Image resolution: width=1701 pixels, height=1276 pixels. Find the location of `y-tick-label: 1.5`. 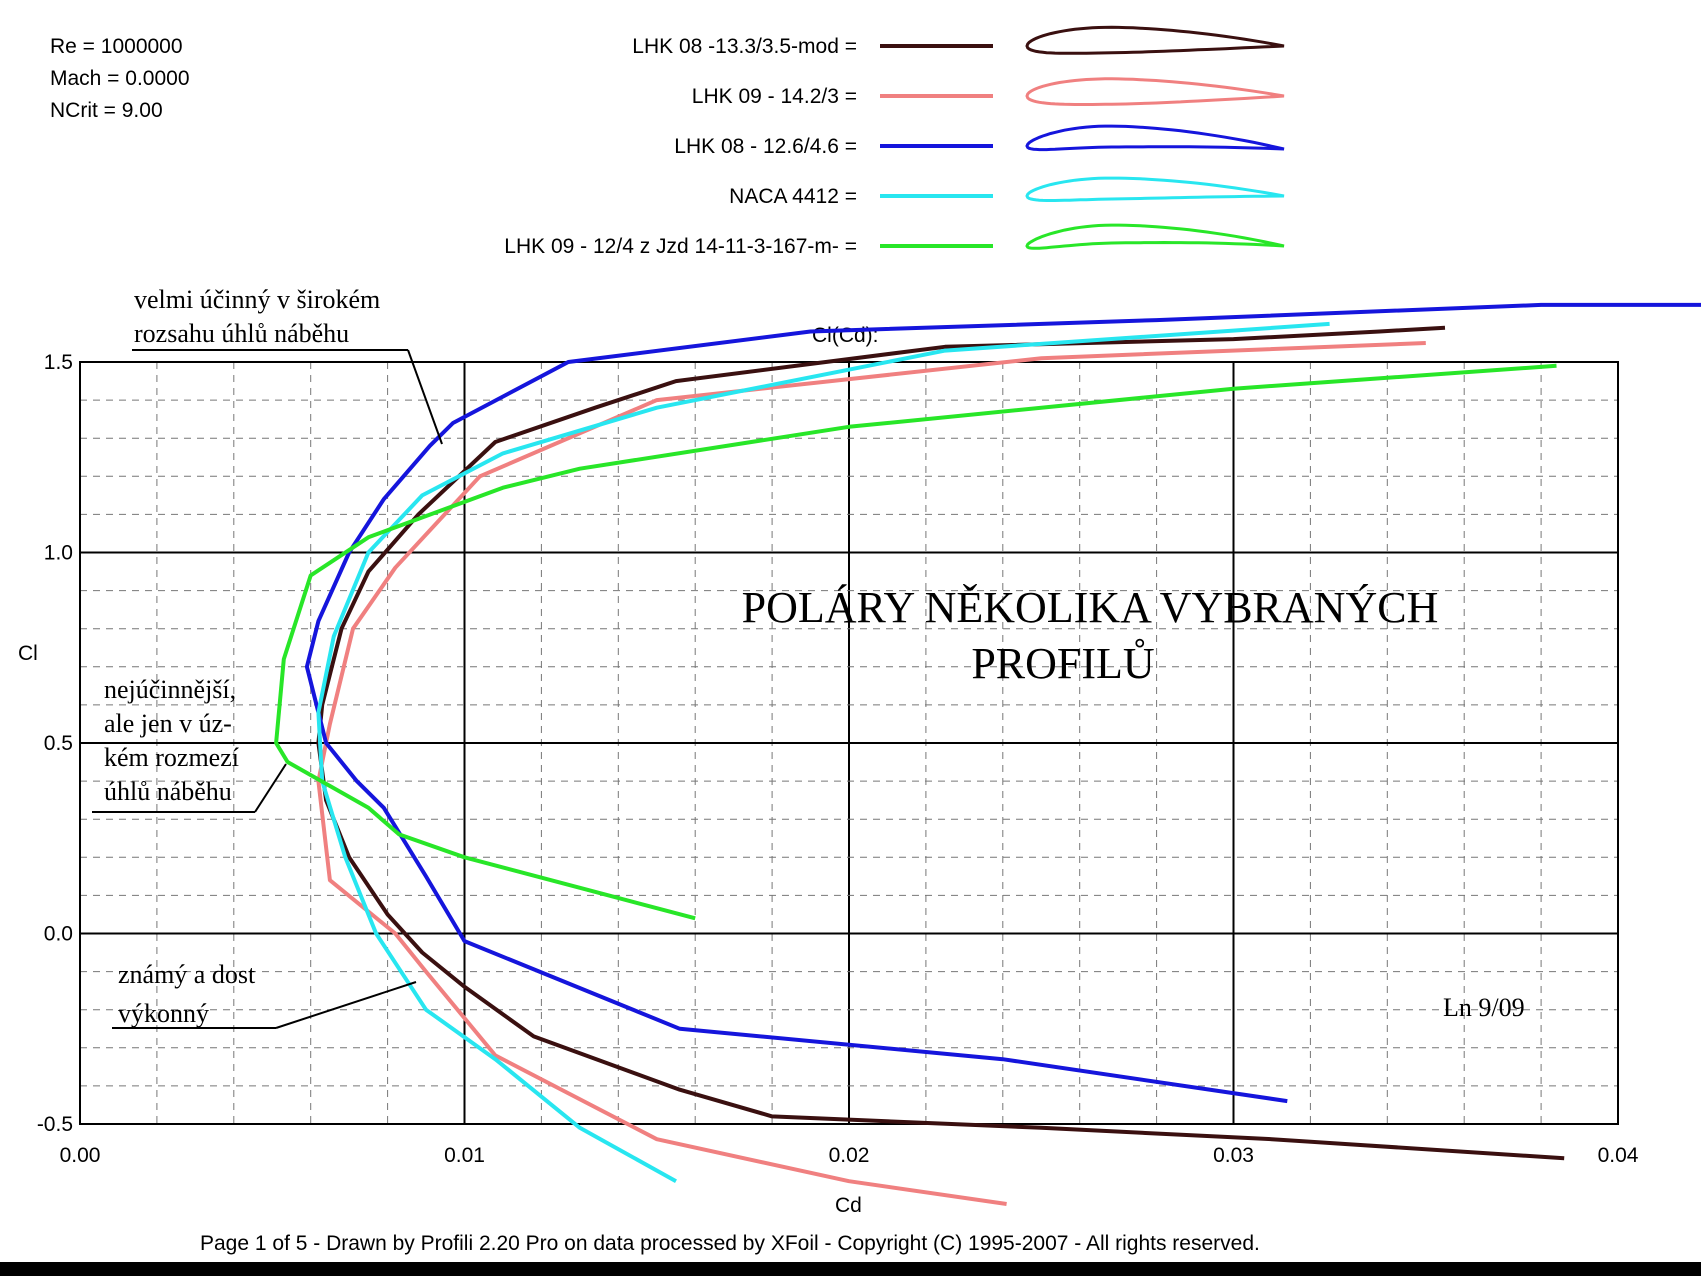

y-tick-label: 1.5 is located at coordinates (58, 362).